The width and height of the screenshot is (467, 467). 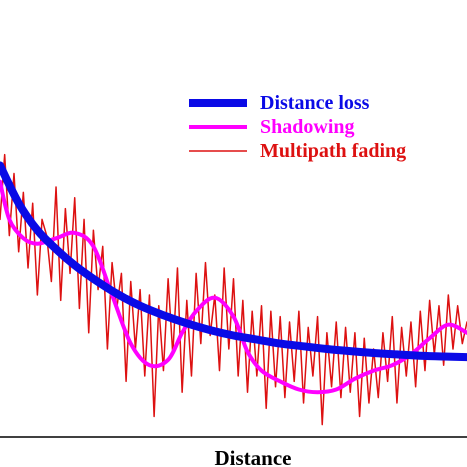 I want to click on legend-label-multipath-fading: Multipath fading, so click(x=333, y=151).